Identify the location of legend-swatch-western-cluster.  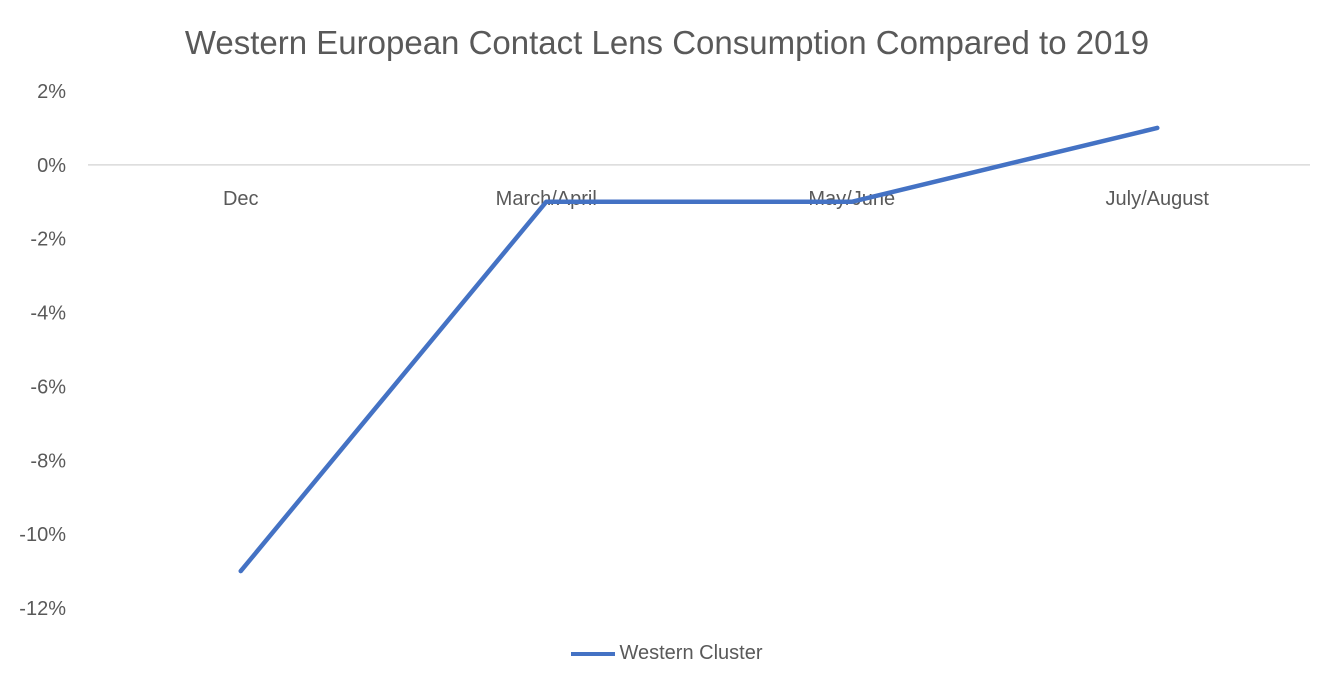
(593, 653).